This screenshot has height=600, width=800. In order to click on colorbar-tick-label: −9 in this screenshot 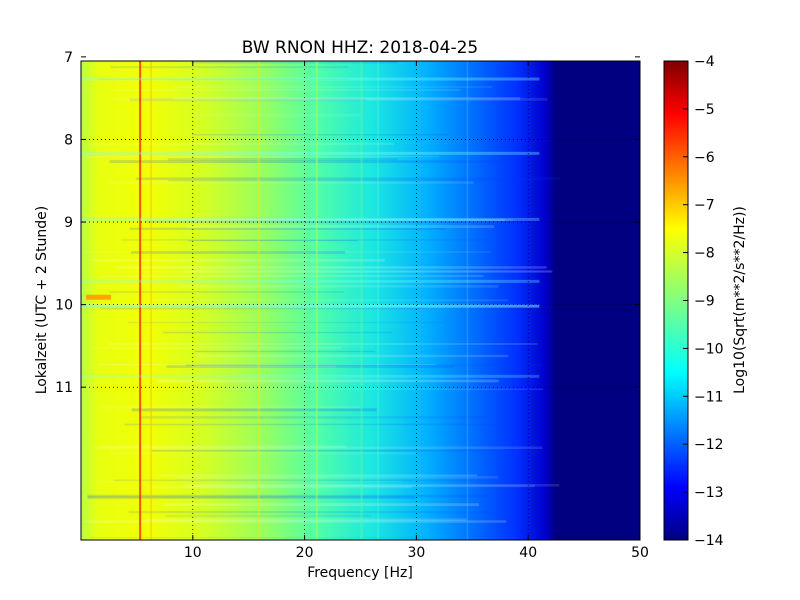, I will do `click(704, 302)`.